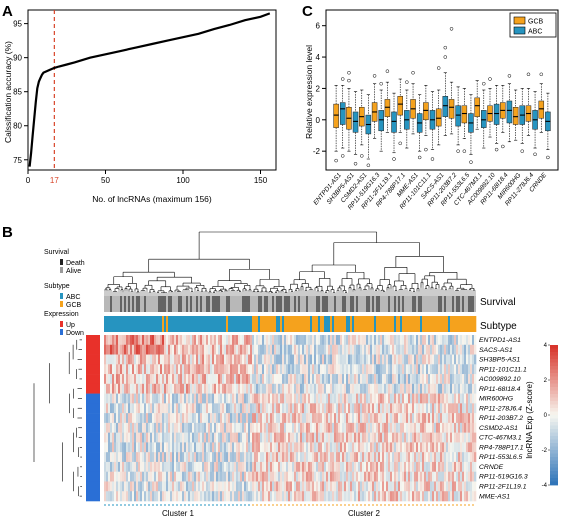 This screenshot has height=518, width=567. Describe the element at coordinates (307, 11) in the screenshot. I see `panel-c-letter: C` at that location.